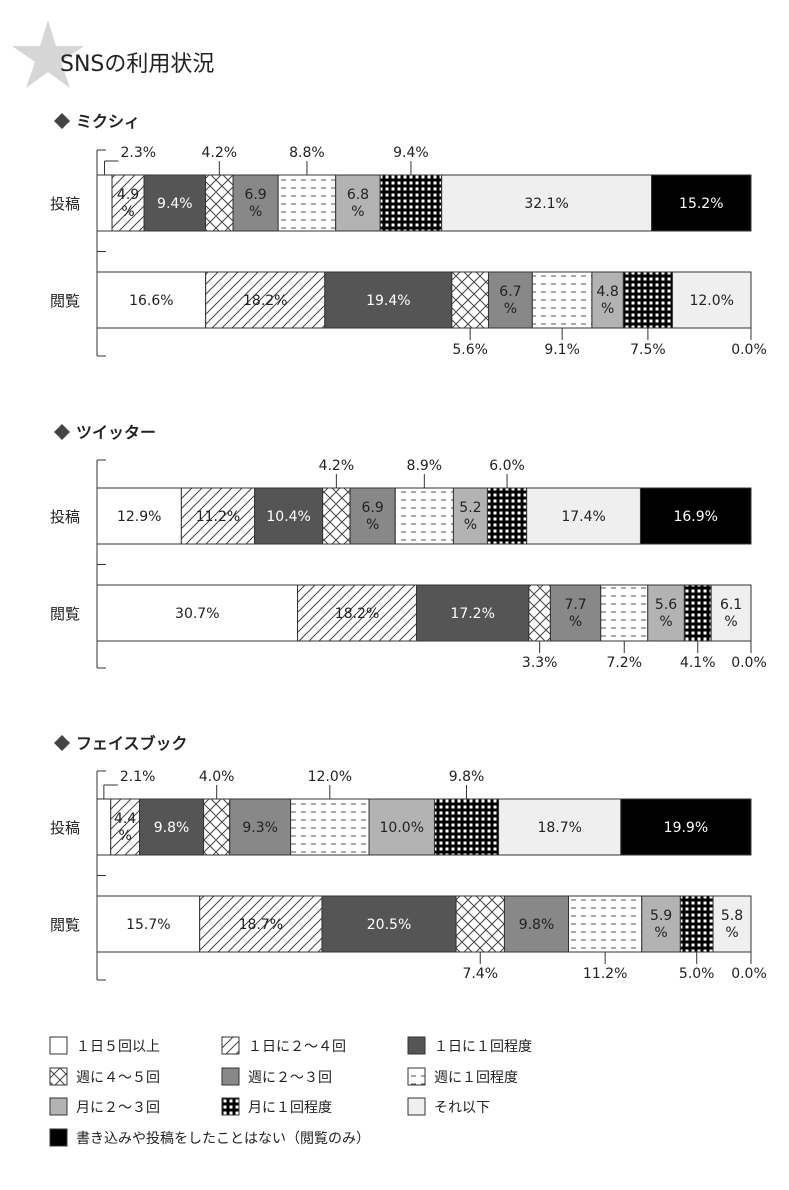  I want to click on data-label: 2.1%, so click(138, 777).